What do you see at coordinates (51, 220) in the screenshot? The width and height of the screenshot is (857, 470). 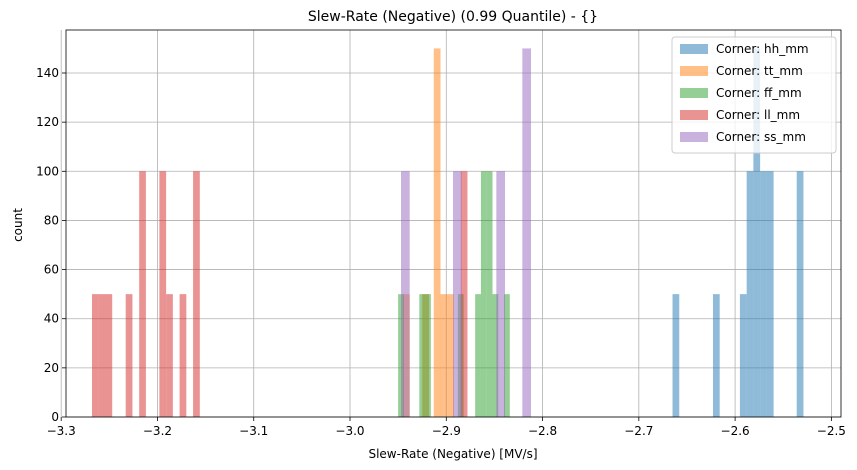 I see `y-tick-label: 80` at bounding box center [51, 220].